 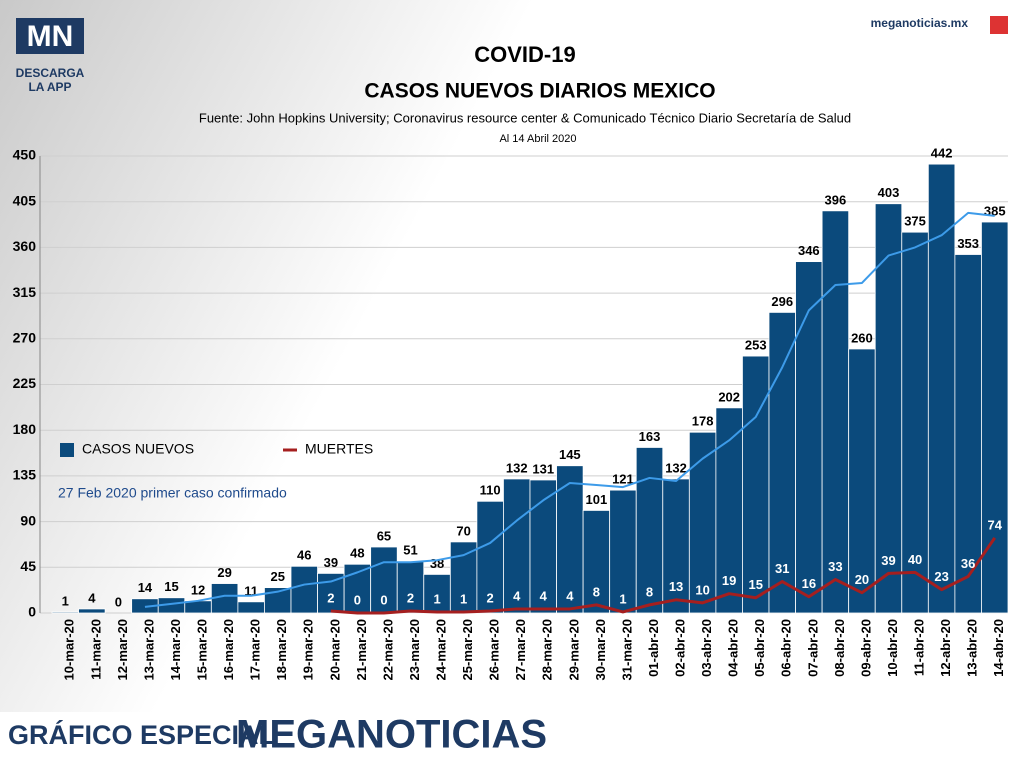 What do you see at coordinates (255, 649) in the screenshot?
I see `x-tick-label: 17-mar-20` at bounding box center [255, 649].